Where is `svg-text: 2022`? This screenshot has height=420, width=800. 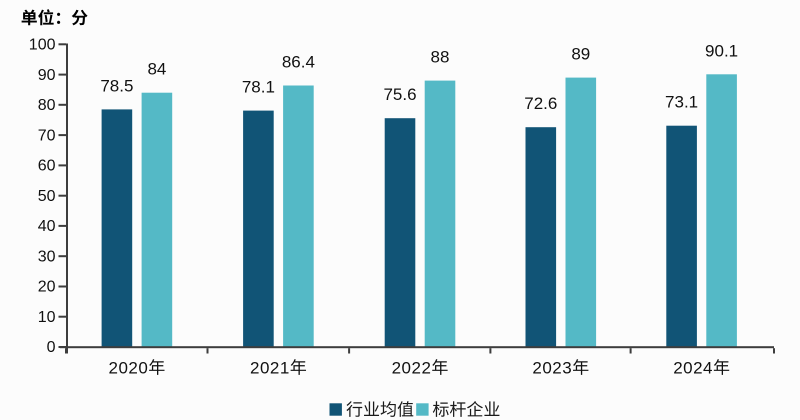
svg-text: 2022 is located at coordinates (412, 368).